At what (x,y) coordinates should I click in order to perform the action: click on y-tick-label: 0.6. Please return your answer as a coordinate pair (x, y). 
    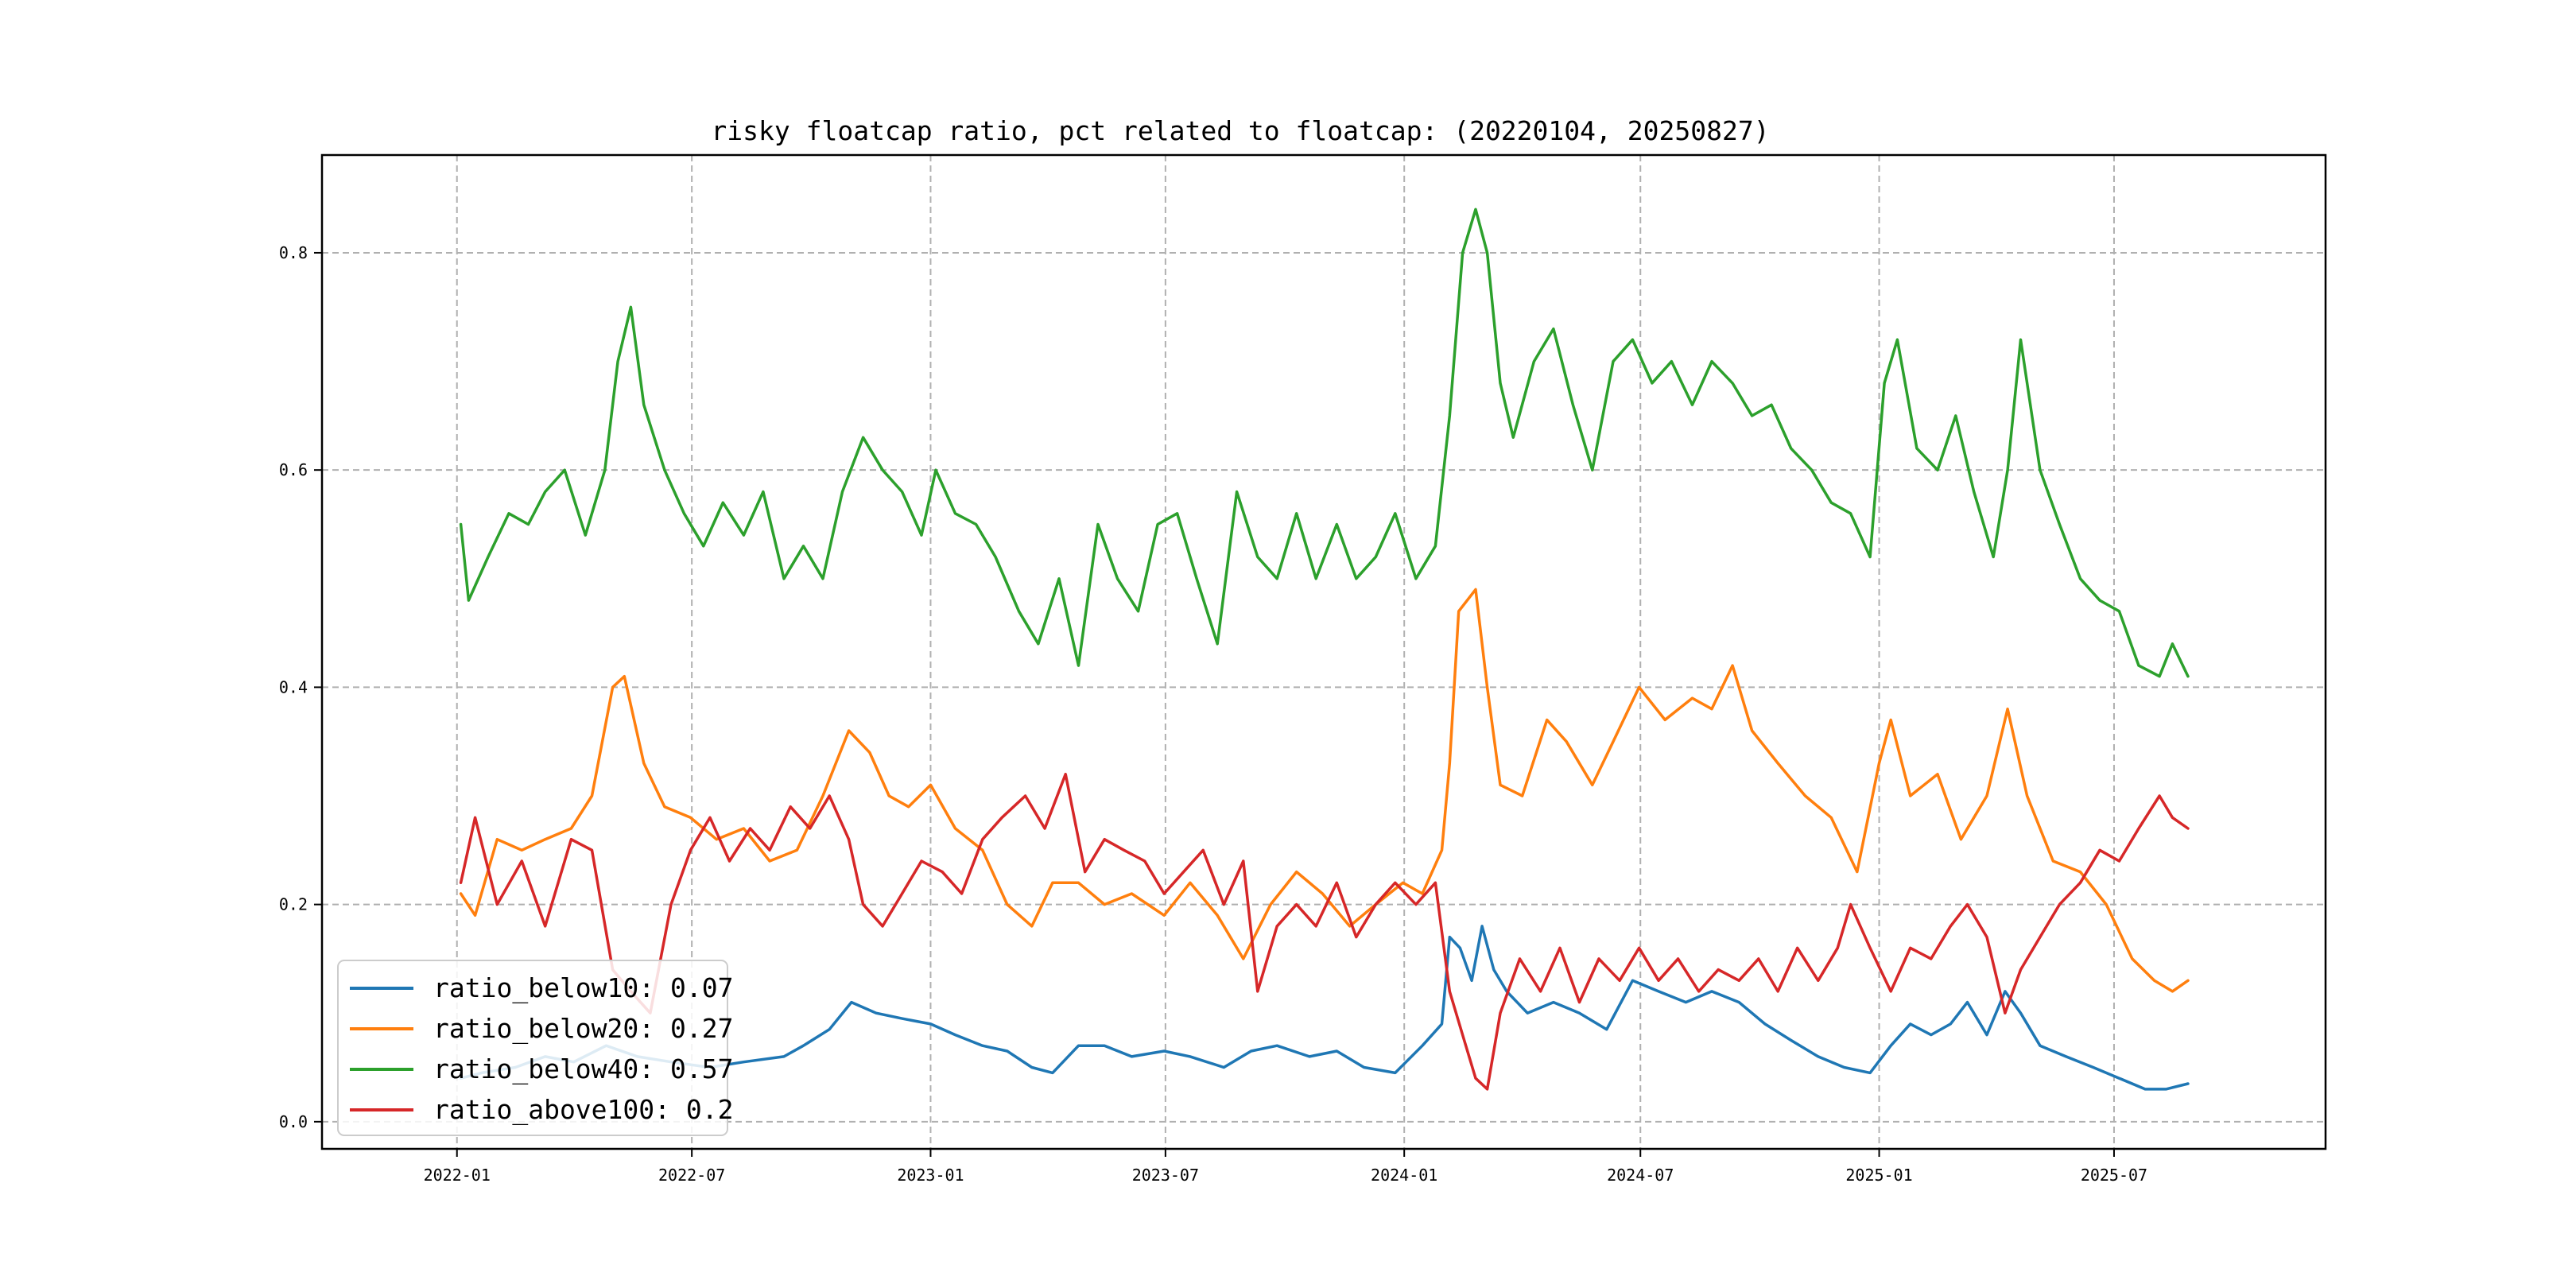
    Looking at the image, I should click on (293, 470).